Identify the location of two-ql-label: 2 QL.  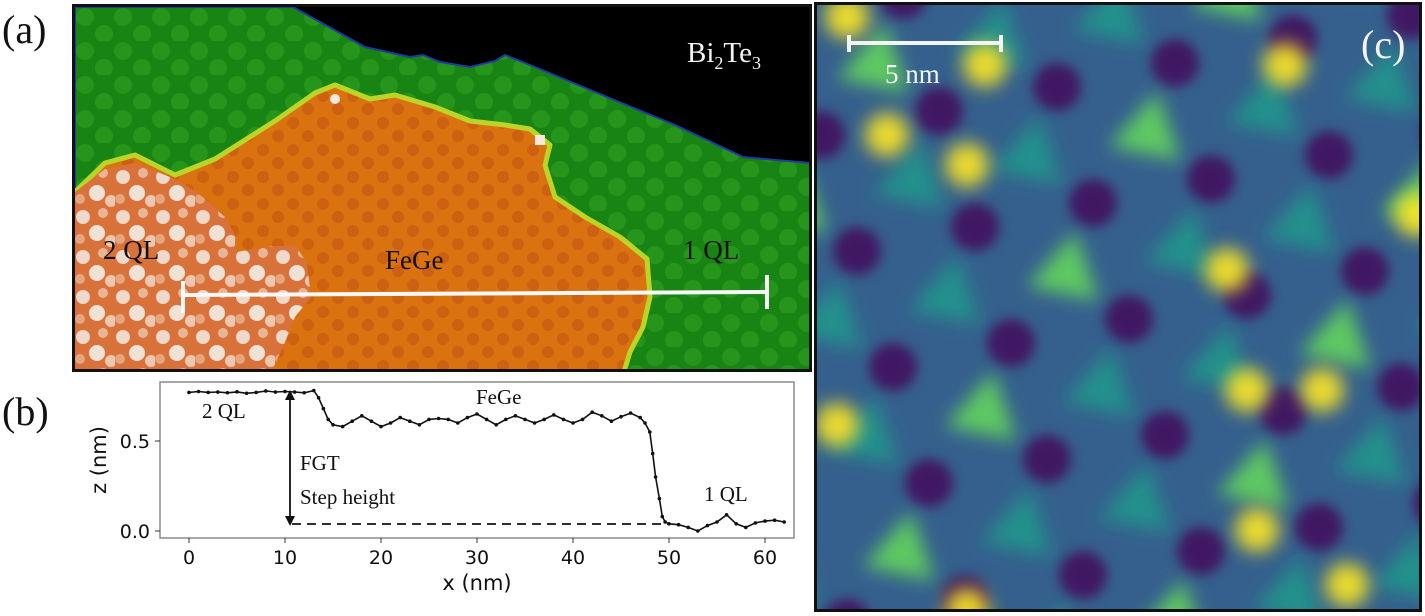
(131, 250).